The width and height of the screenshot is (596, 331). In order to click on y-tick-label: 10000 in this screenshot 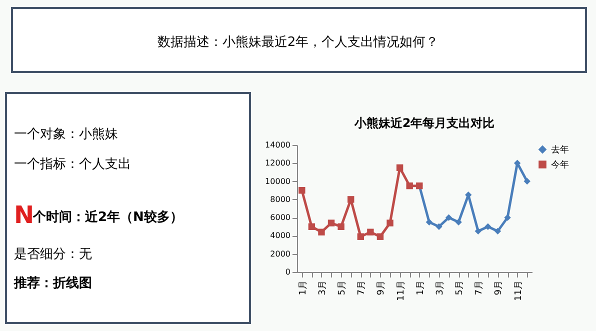, I will do `click(277, 181)`.